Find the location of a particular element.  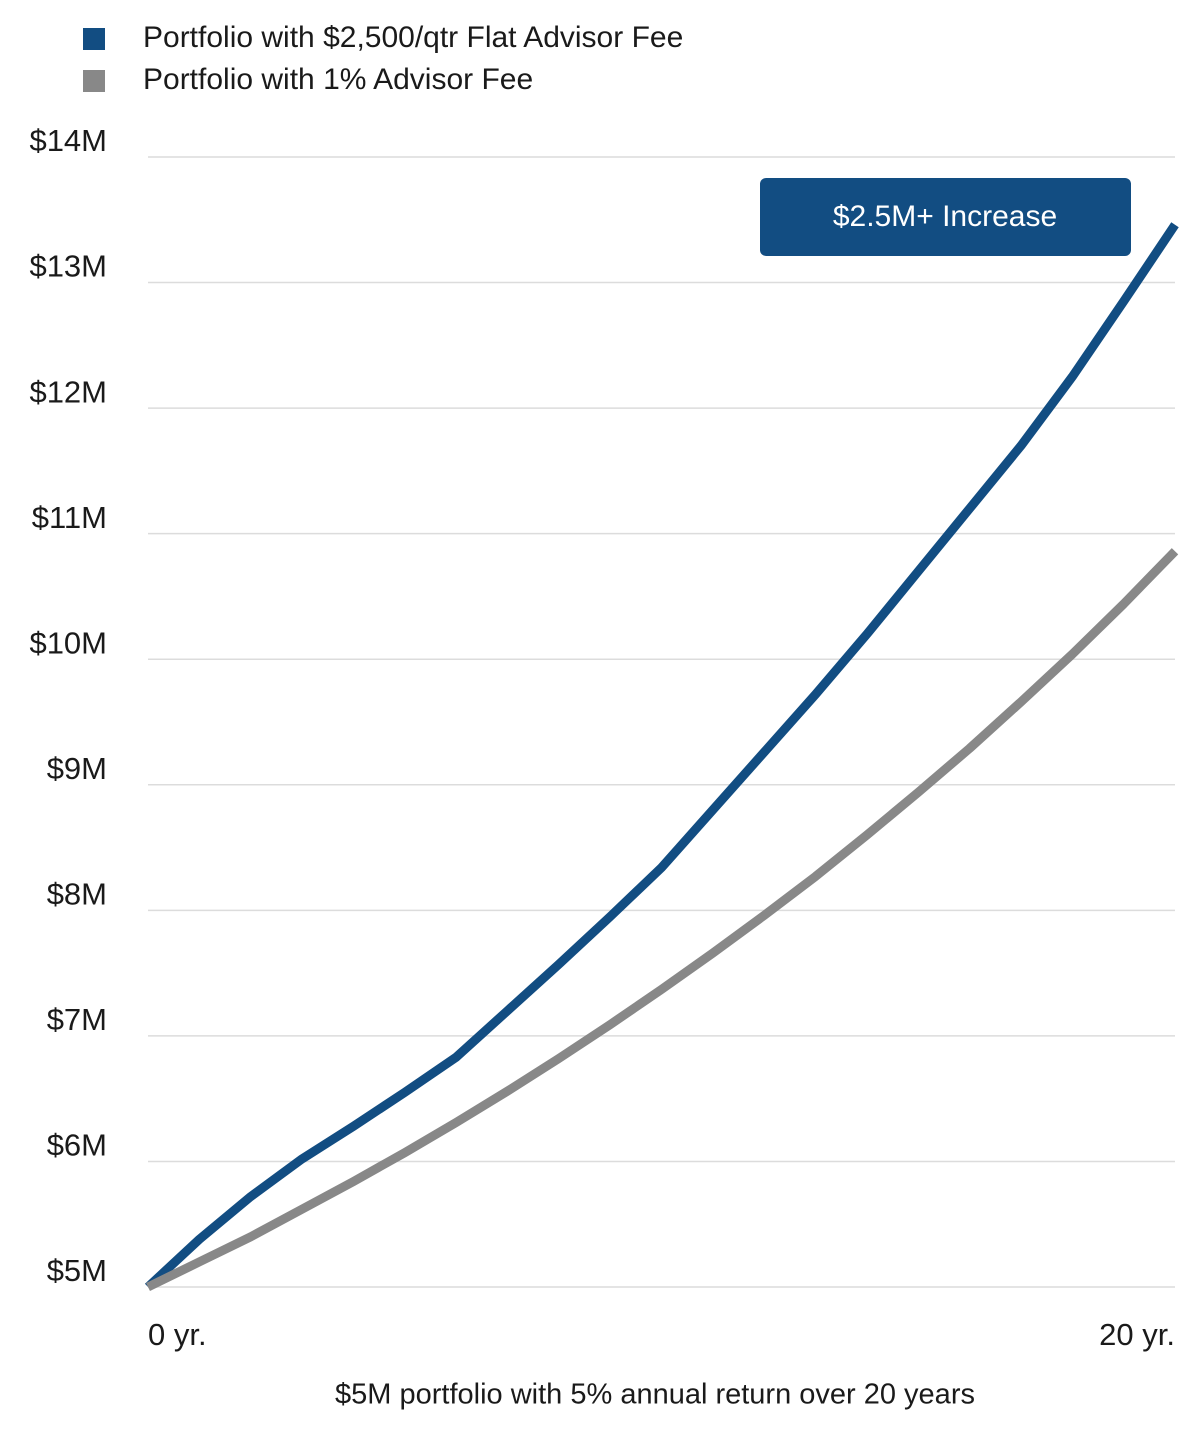

y-tick-label: $11M is located at coordinates (69, 517).